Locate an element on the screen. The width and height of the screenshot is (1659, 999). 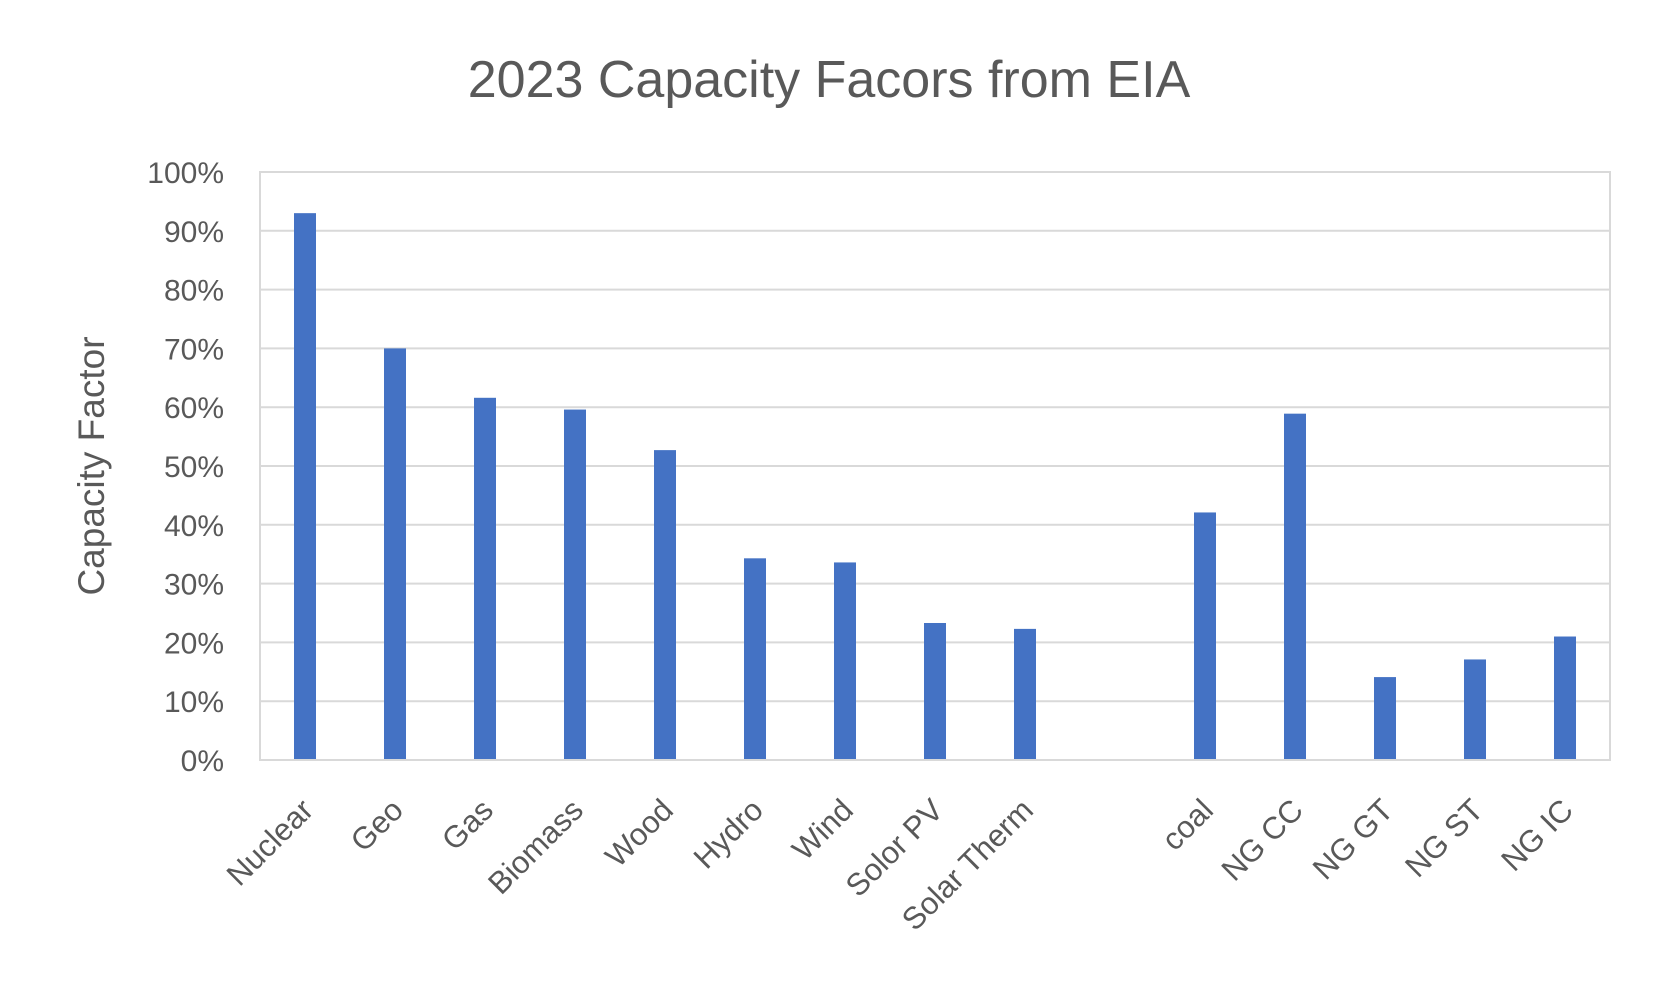
y-tick-label: 80% is located at coordinates (194, 291).